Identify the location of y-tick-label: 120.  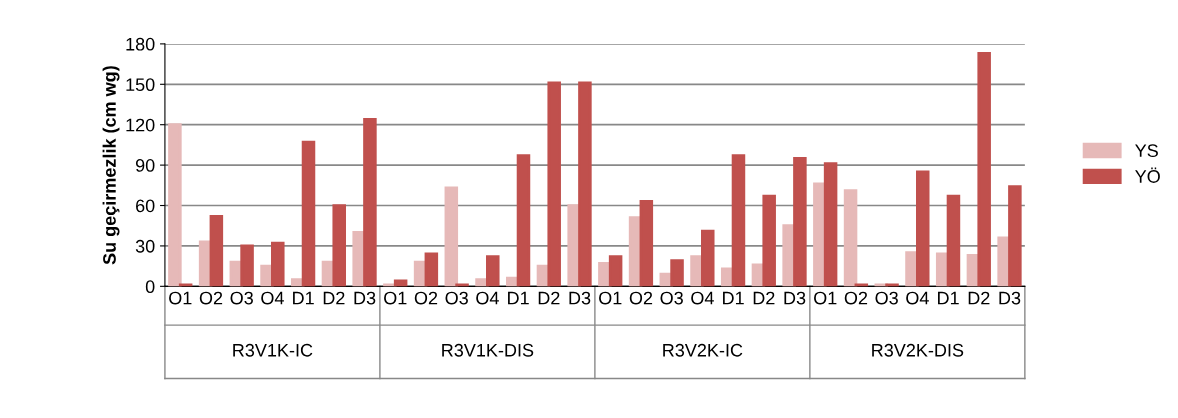
(140, 125).